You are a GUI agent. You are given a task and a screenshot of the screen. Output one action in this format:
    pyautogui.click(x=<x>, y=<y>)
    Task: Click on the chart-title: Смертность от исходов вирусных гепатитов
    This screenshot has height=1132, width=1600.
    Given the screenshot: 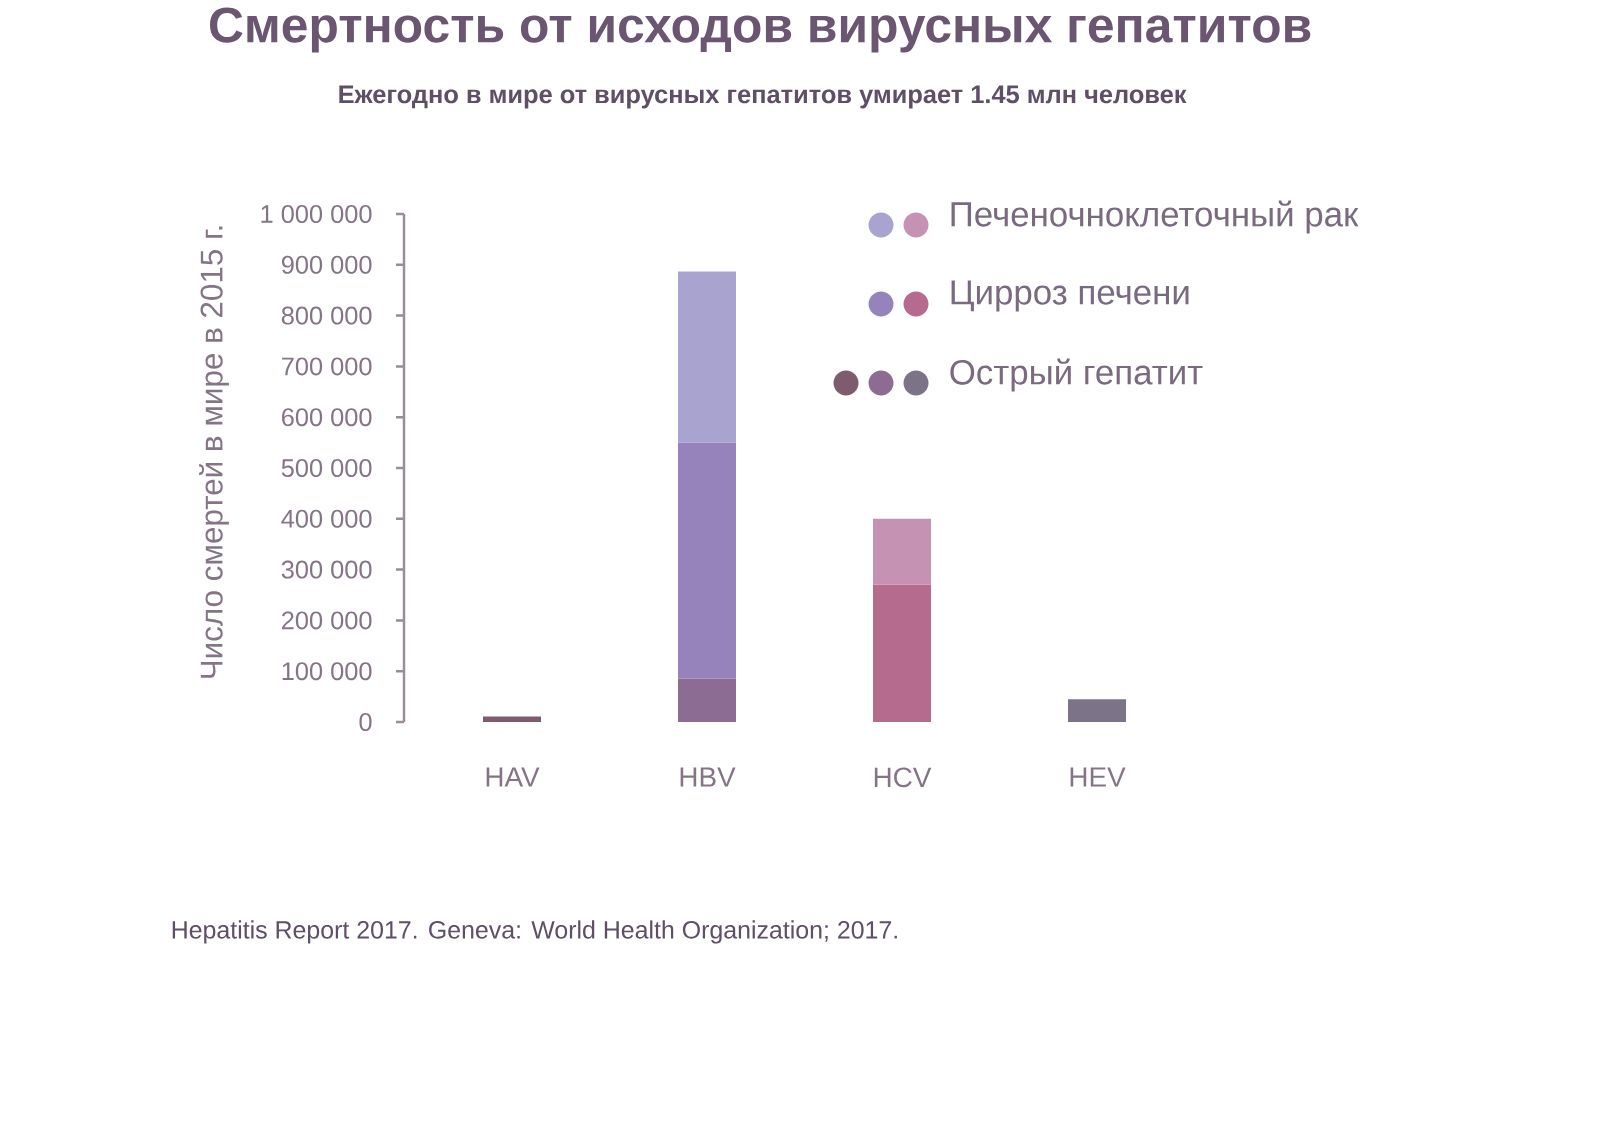 What is the action you would take?
    pyautogui.click(x=760, y=30)
    